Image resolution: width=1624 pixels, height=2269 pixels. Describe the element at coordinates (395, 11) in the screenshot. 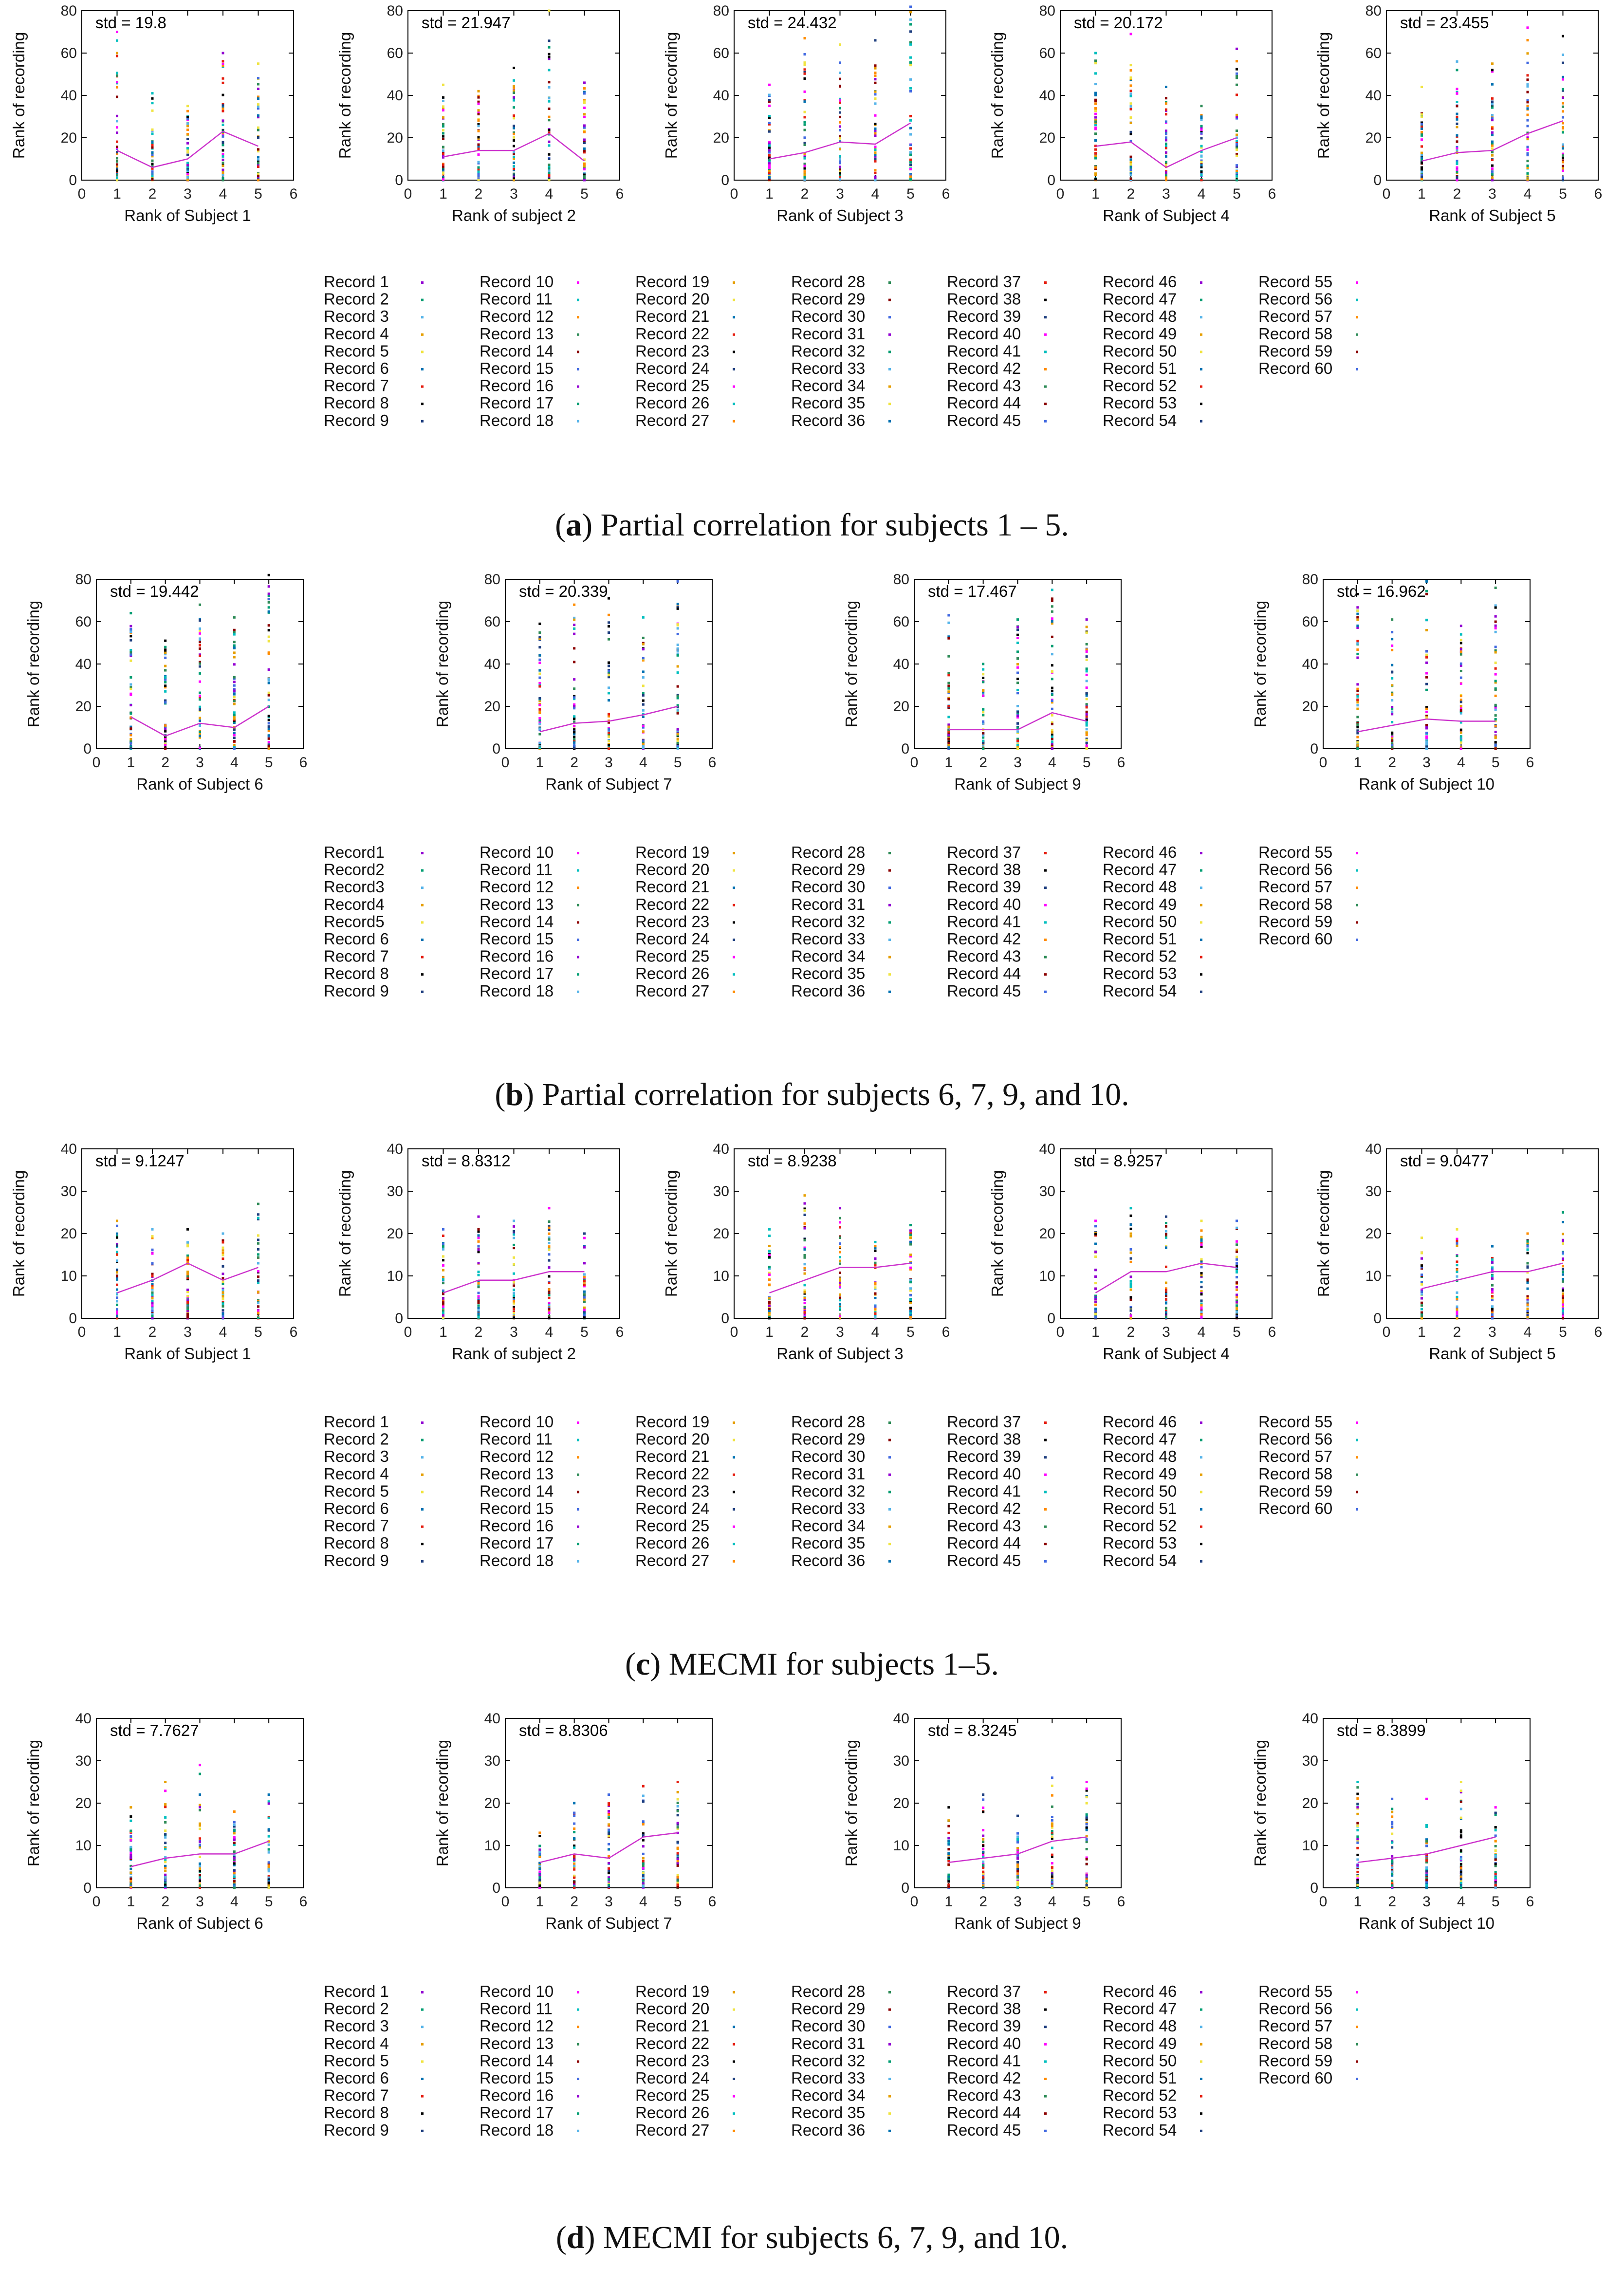

I see `y-tick-label: 80` at that location.